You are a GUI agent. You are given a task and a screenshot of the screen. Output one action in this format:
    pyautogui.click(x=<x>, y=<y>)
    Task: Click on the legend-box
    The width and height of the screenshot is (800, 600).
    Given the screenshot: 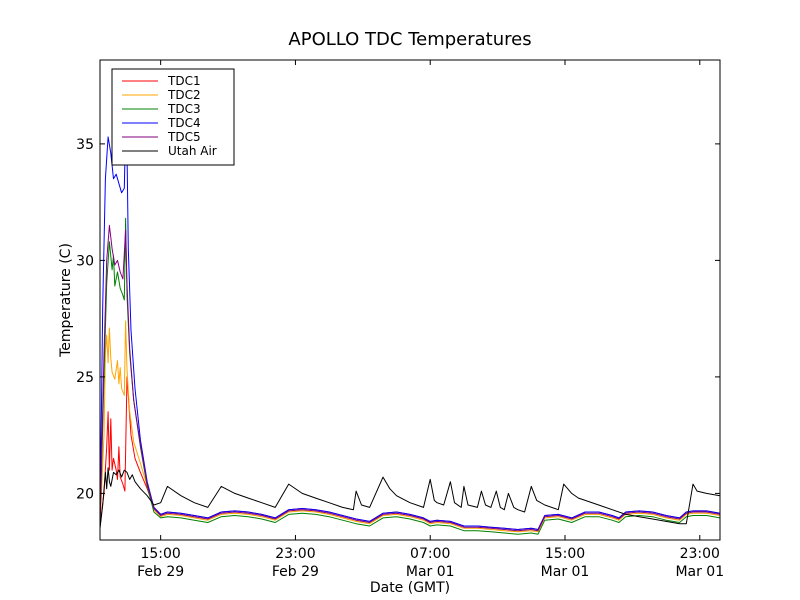 What is the action you would take?
    pyautogui.click(x=173, y=117)
    